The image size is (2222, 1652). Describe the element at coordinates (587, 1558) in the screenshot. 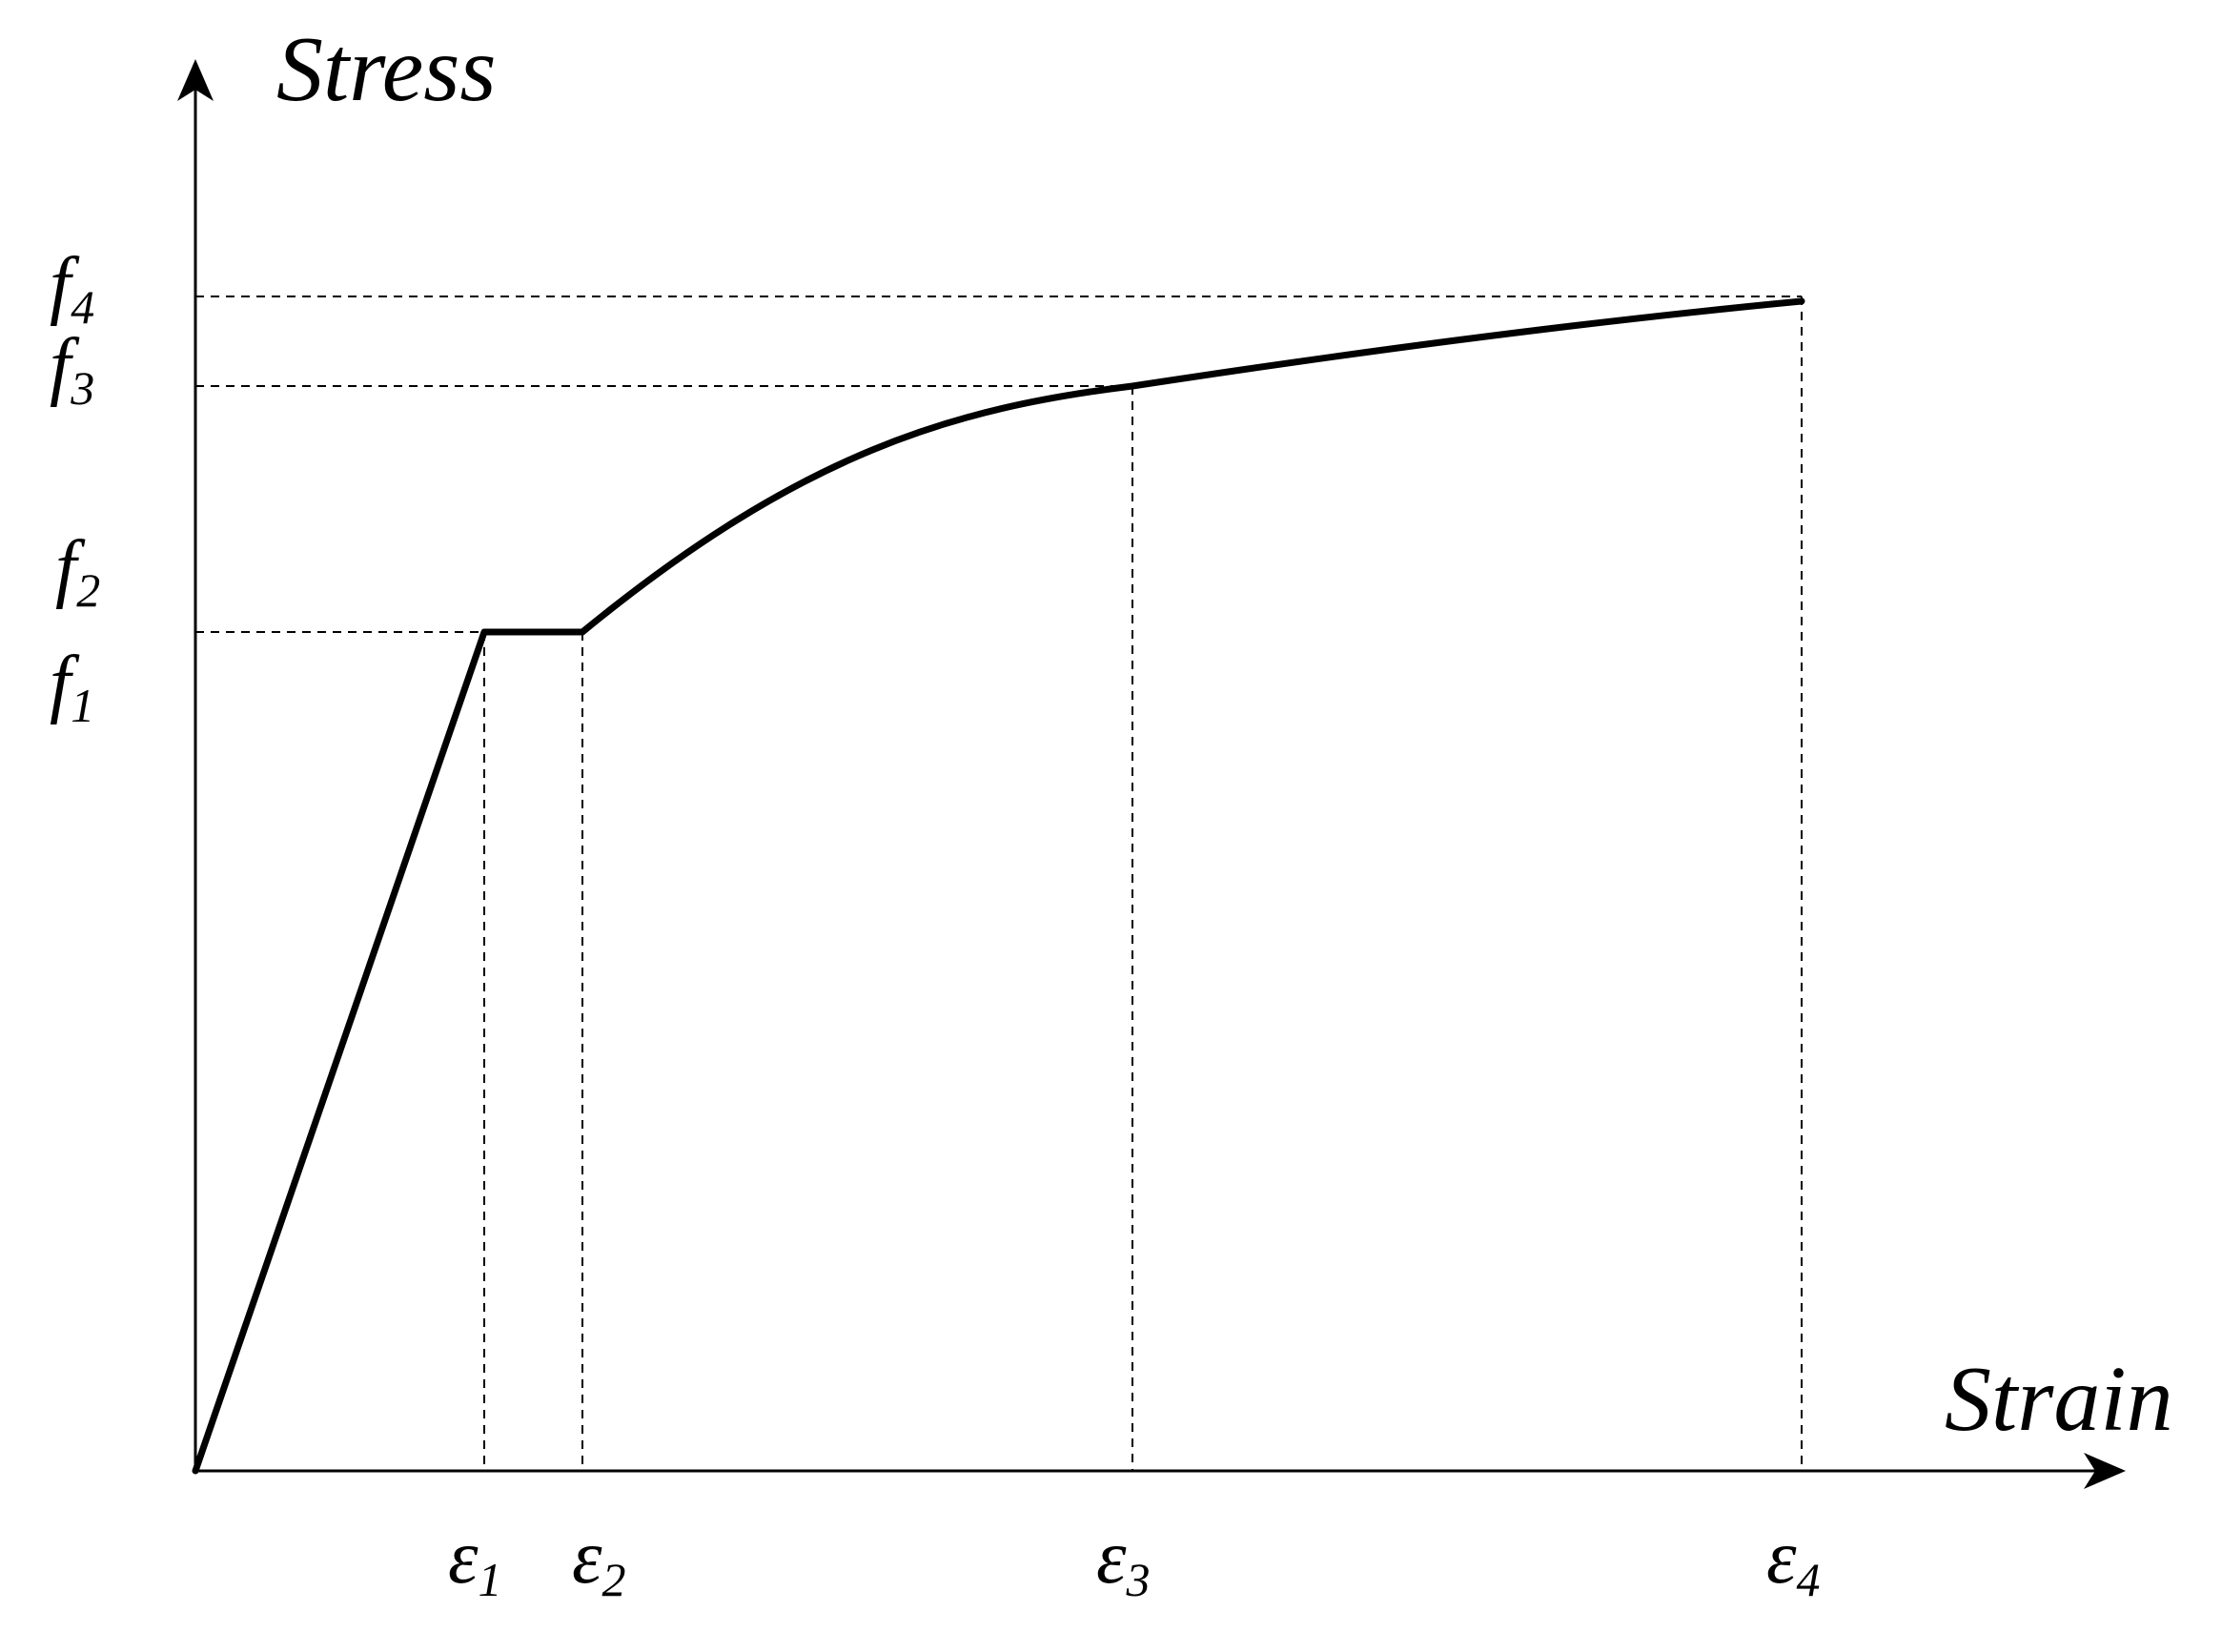

I see `strain-label-e2-symbol: ε` at that location.